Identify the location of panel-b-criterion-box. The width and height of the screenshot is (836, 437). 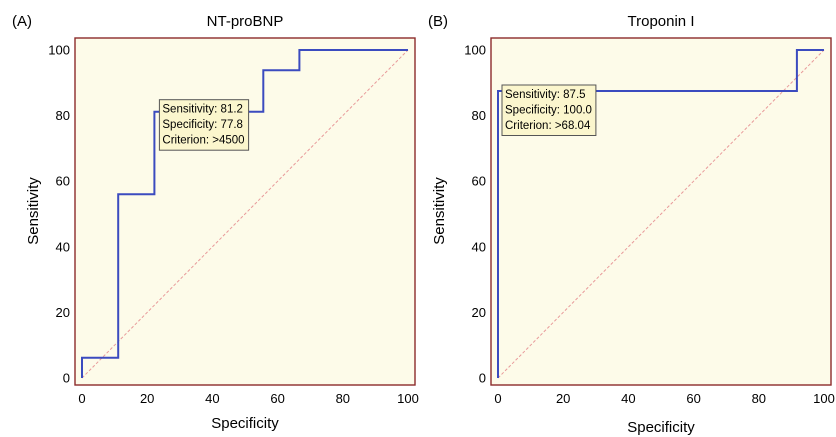
(549, 110).